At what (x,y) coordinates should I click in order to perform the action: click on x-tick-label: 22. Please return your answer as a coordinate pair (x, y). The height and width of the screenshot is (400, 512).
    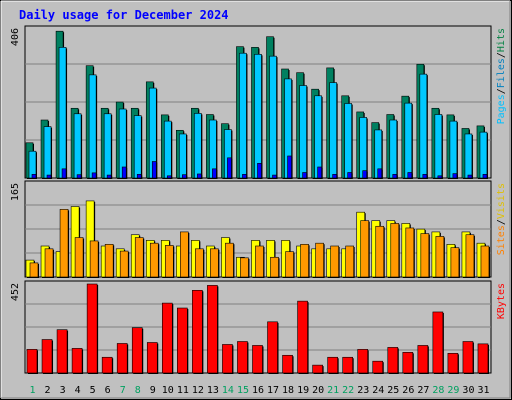
    Looking at the image, I should click on (348, 390).